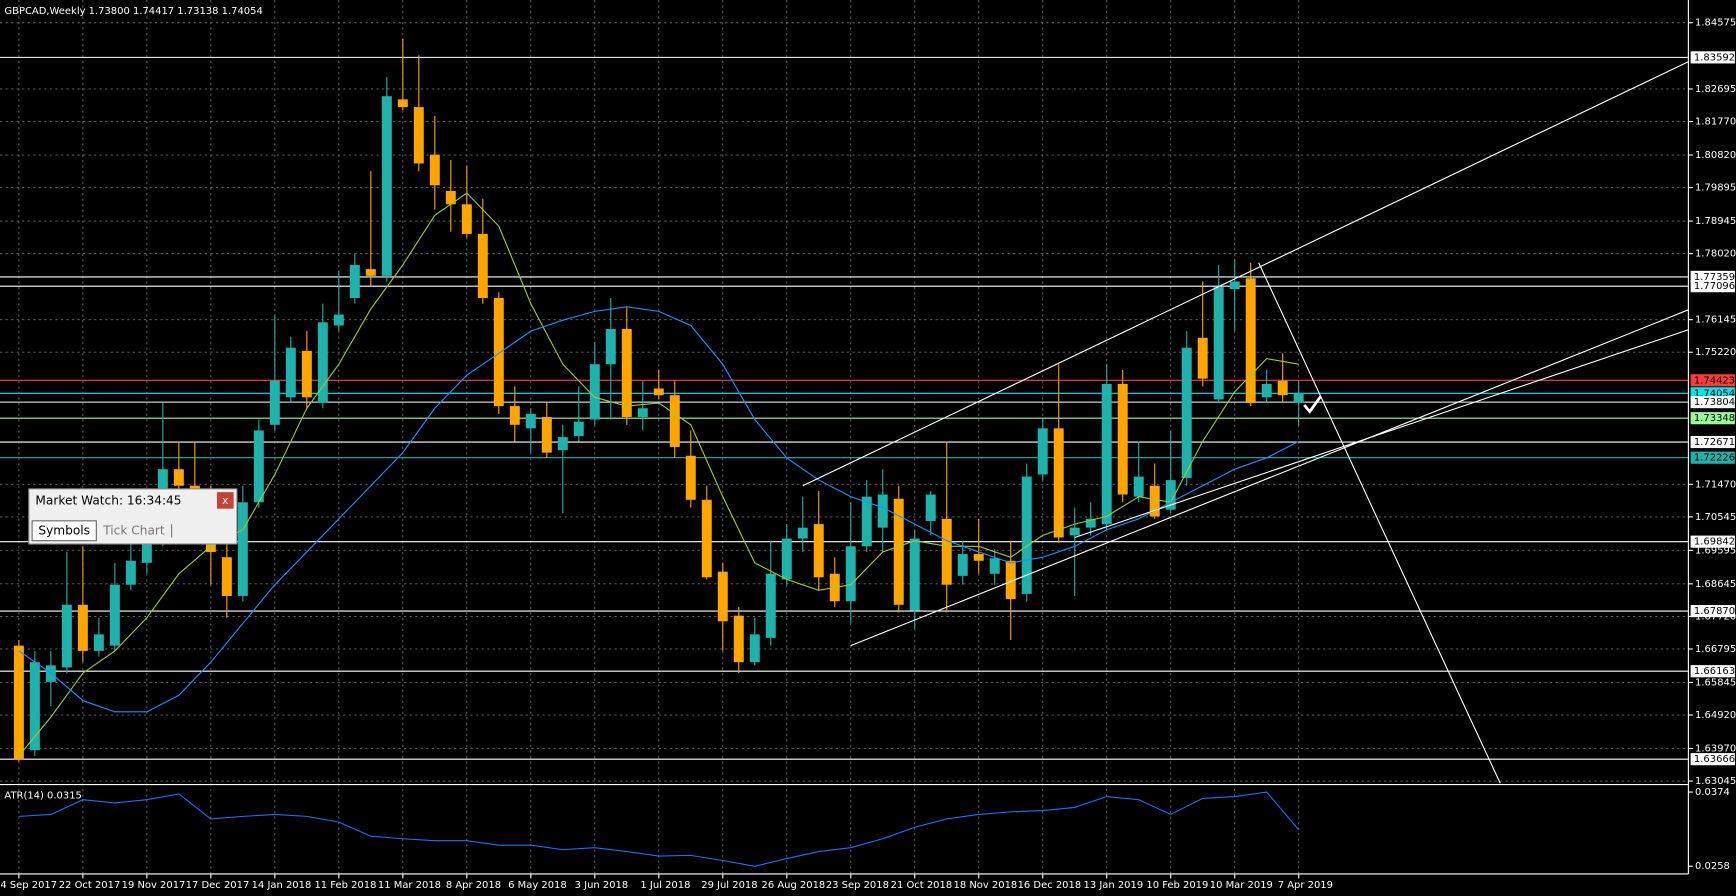  I want to click on atr-plot, so click(659, 829).